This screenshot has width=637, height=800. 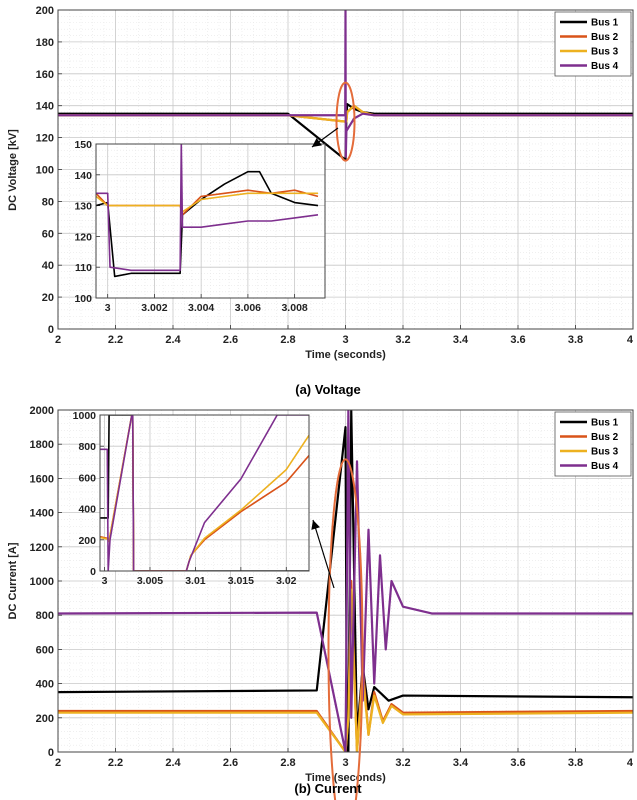 I want to click on main-y-tick-label: 160, so click(x=45, y=75).